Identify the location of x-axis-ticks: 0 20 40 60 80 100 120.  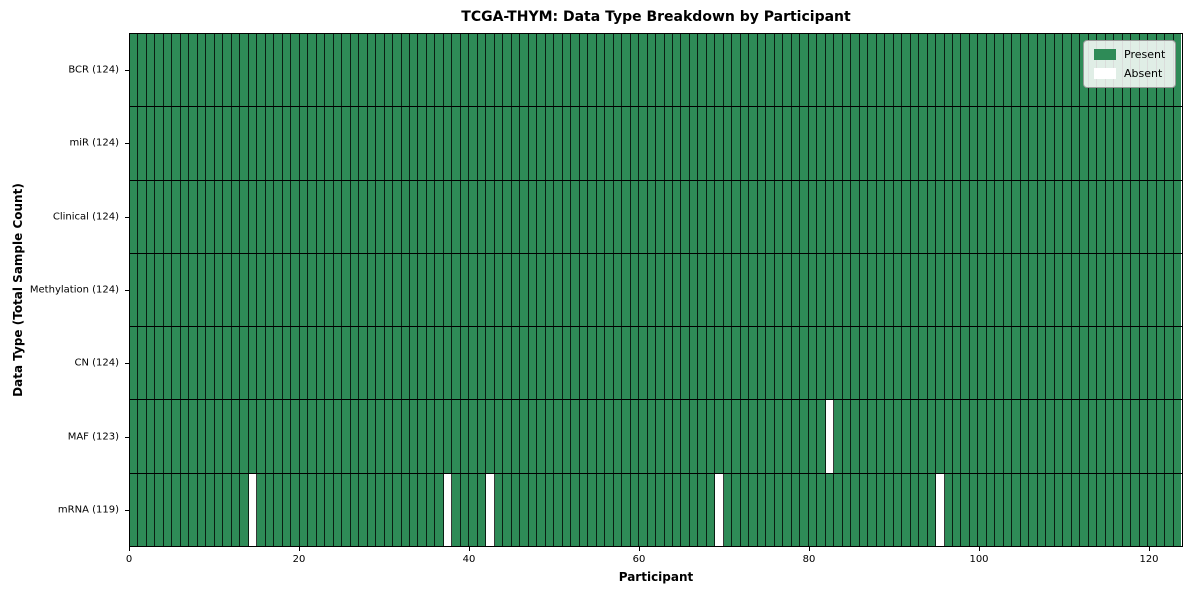
(654, 558).